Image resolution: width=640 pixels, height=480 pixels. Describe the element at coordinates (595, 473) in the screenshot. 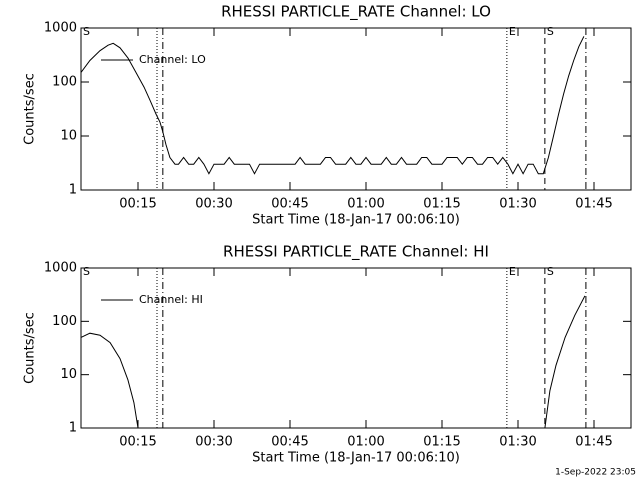

I see `footer: 1-Sep-2022 23:05` at that location.